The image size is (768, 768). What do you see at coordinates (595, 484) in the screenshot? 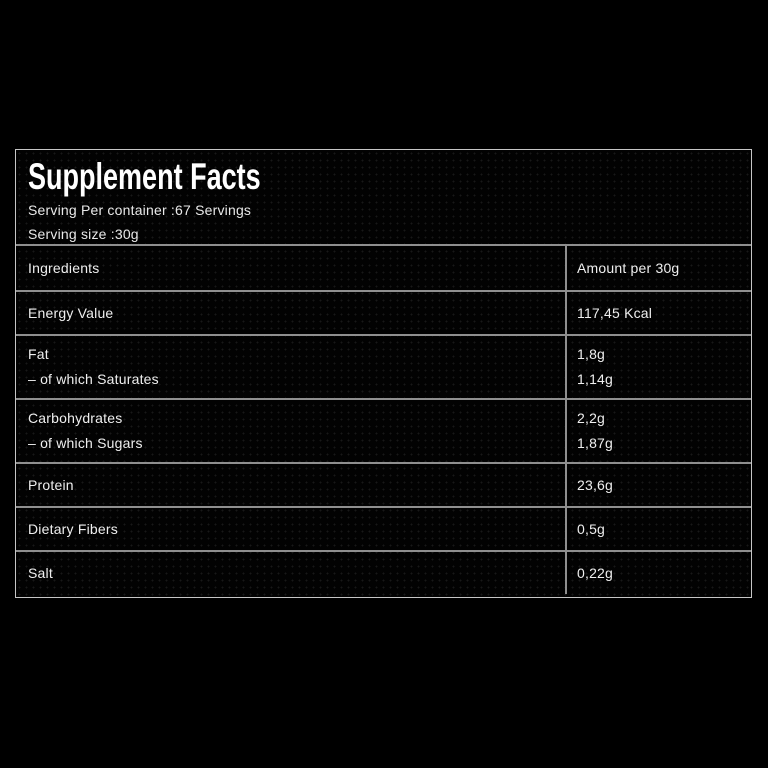
I see `amount-line: 23,6g` at bounding box center [595, 484].